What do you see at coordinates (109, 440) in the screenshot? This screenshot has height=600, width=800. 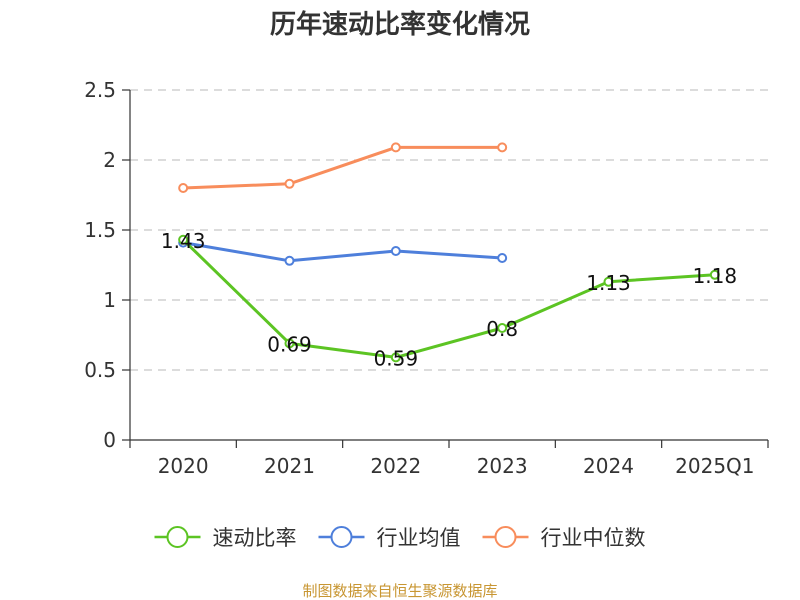 I see `y-tick-label: 0` at bounding box center [109, 440].